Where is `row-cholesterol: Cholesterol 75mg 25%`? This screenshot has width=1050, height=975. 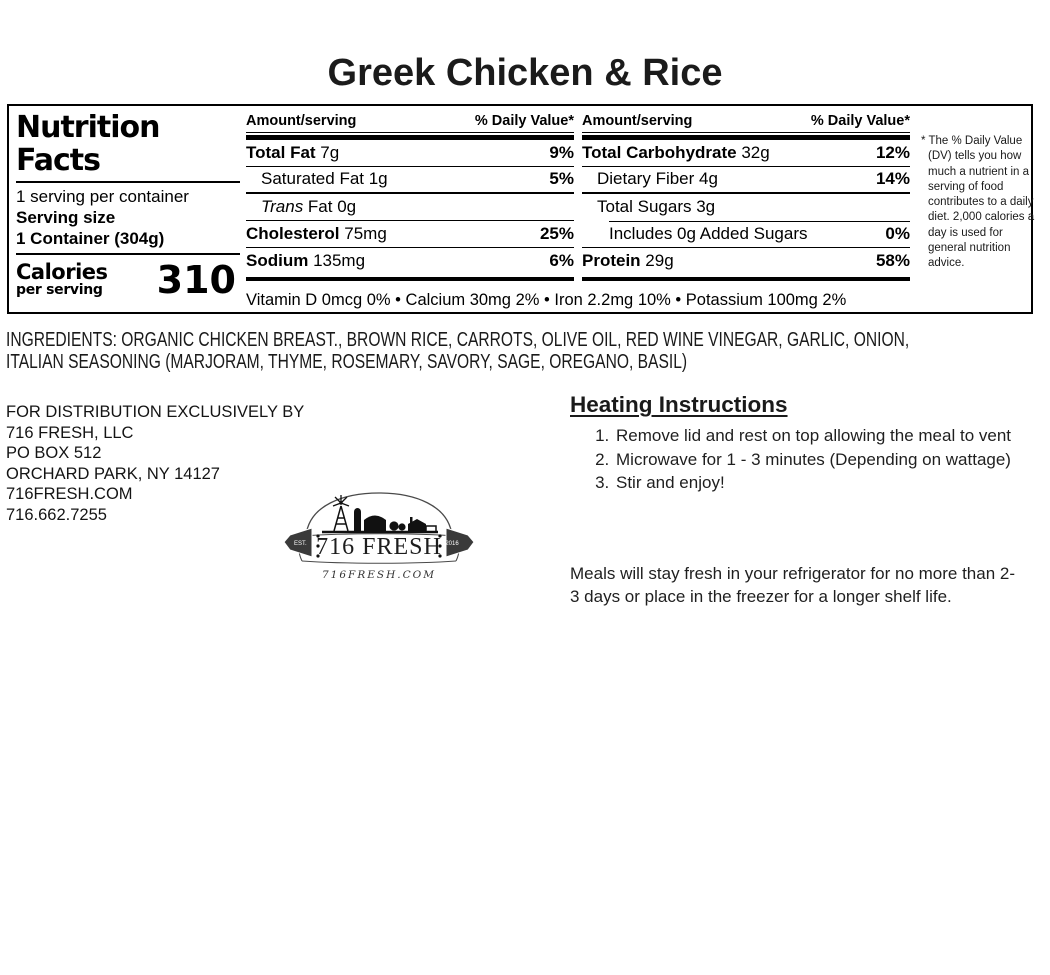
row-cholesterol: Cholesterol 75mg 25% is located at coordinates (410, 234).